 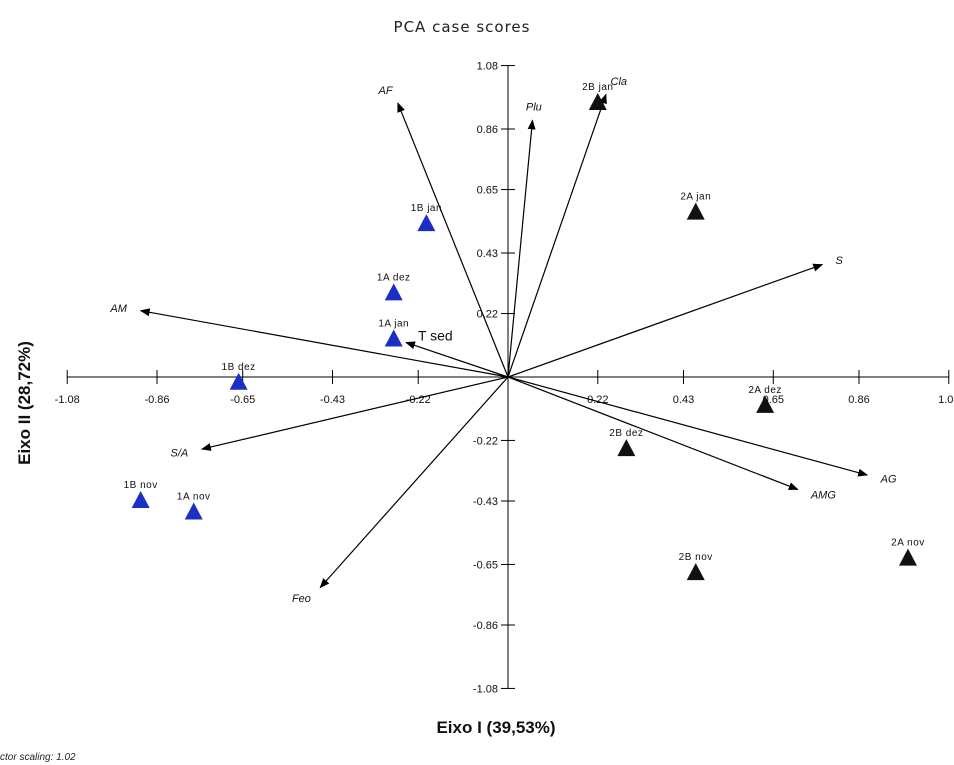 I want to click on case-point-label: 2B jan, so click(x=597, y=87).